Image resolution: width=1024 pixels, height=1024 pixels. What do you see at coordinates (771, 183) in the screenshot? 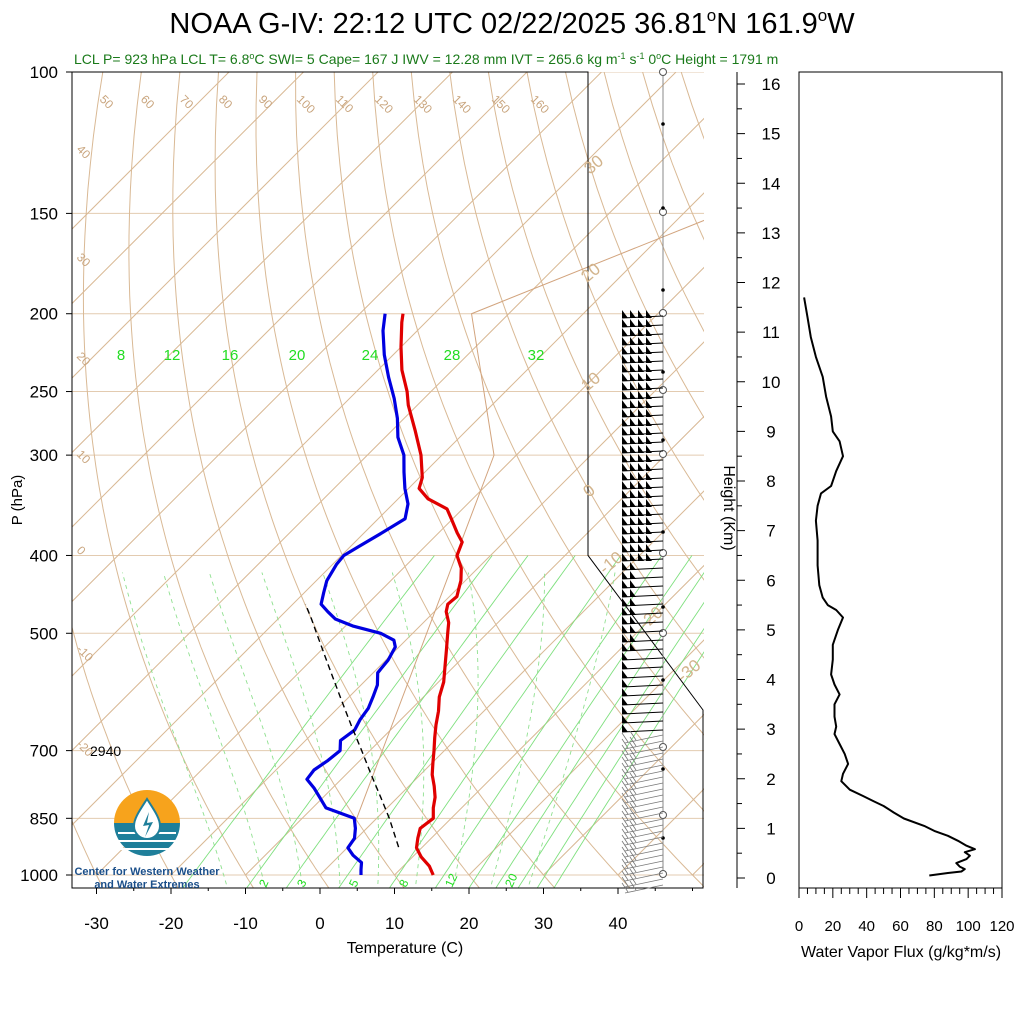
I see `height-tick-label: 14` at bounding box center [771, 183].